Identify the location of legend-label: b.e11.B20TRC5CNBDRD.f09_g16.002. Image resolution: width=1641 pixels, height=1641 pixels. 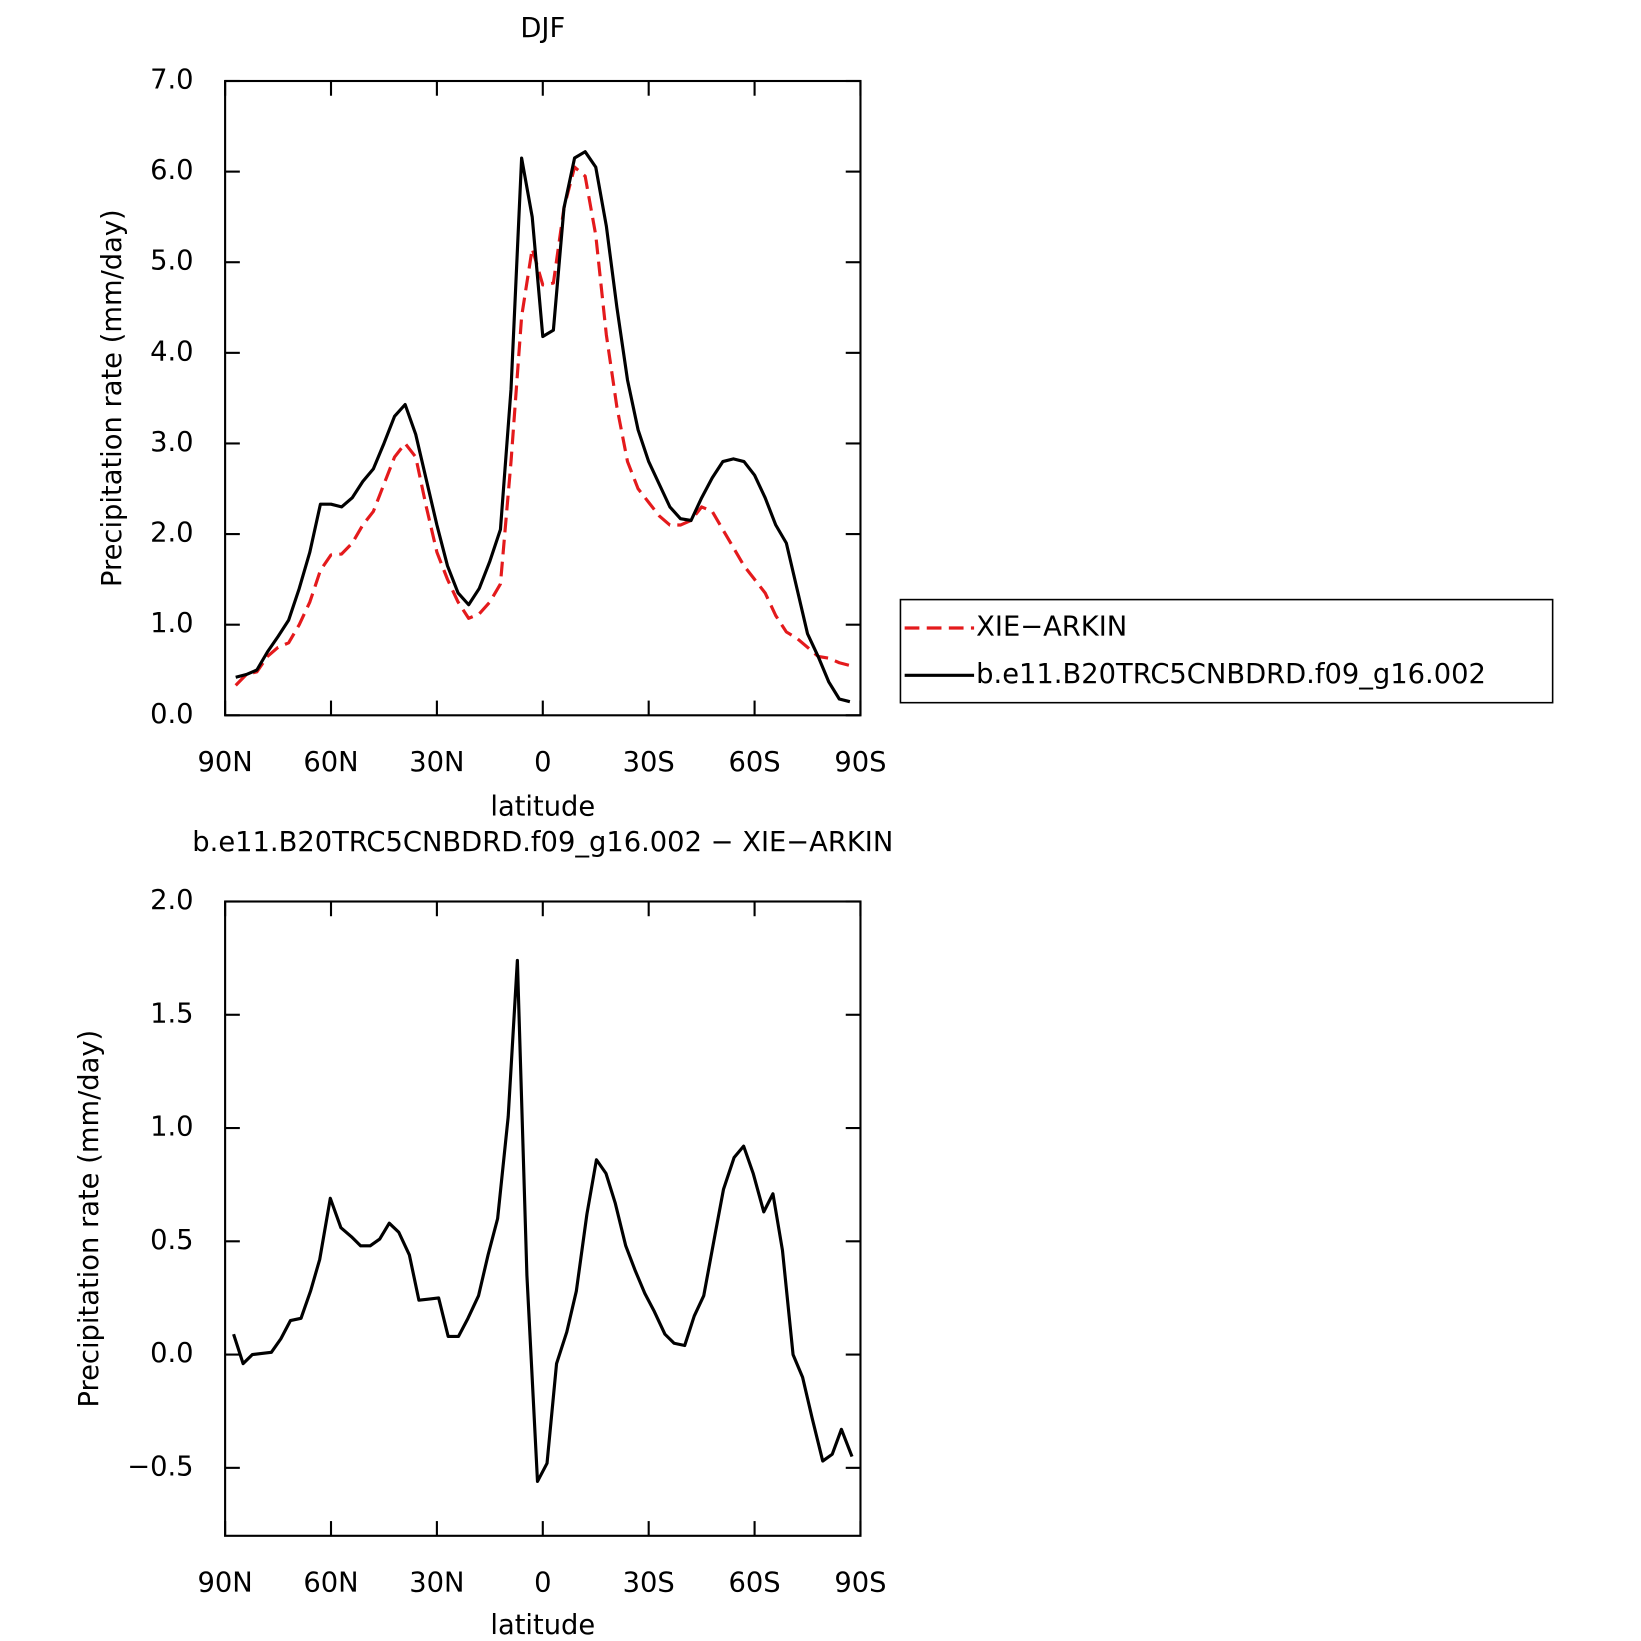
(1231, 674).